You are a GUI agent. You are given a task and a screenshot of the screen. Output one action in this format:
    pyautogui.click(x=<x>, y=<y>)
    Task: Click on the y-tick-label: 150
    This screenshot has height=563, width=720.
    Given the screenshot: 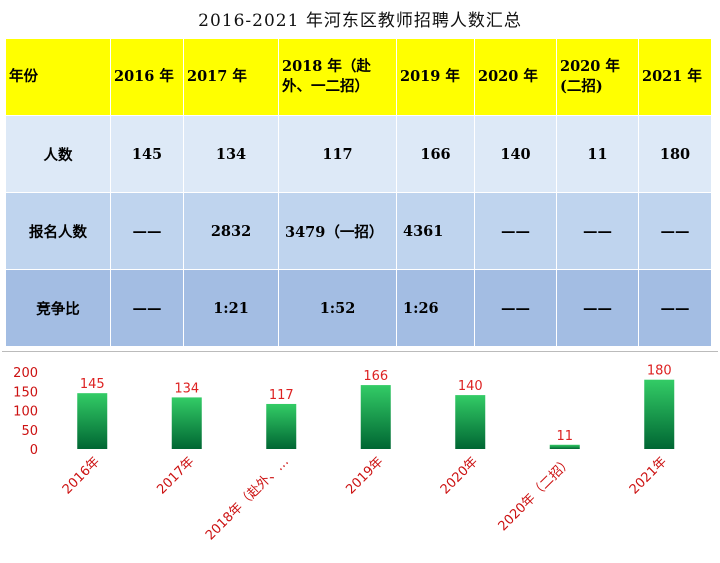 What is the action you would take?
    pyautogui.click(x=25, y=392)
    